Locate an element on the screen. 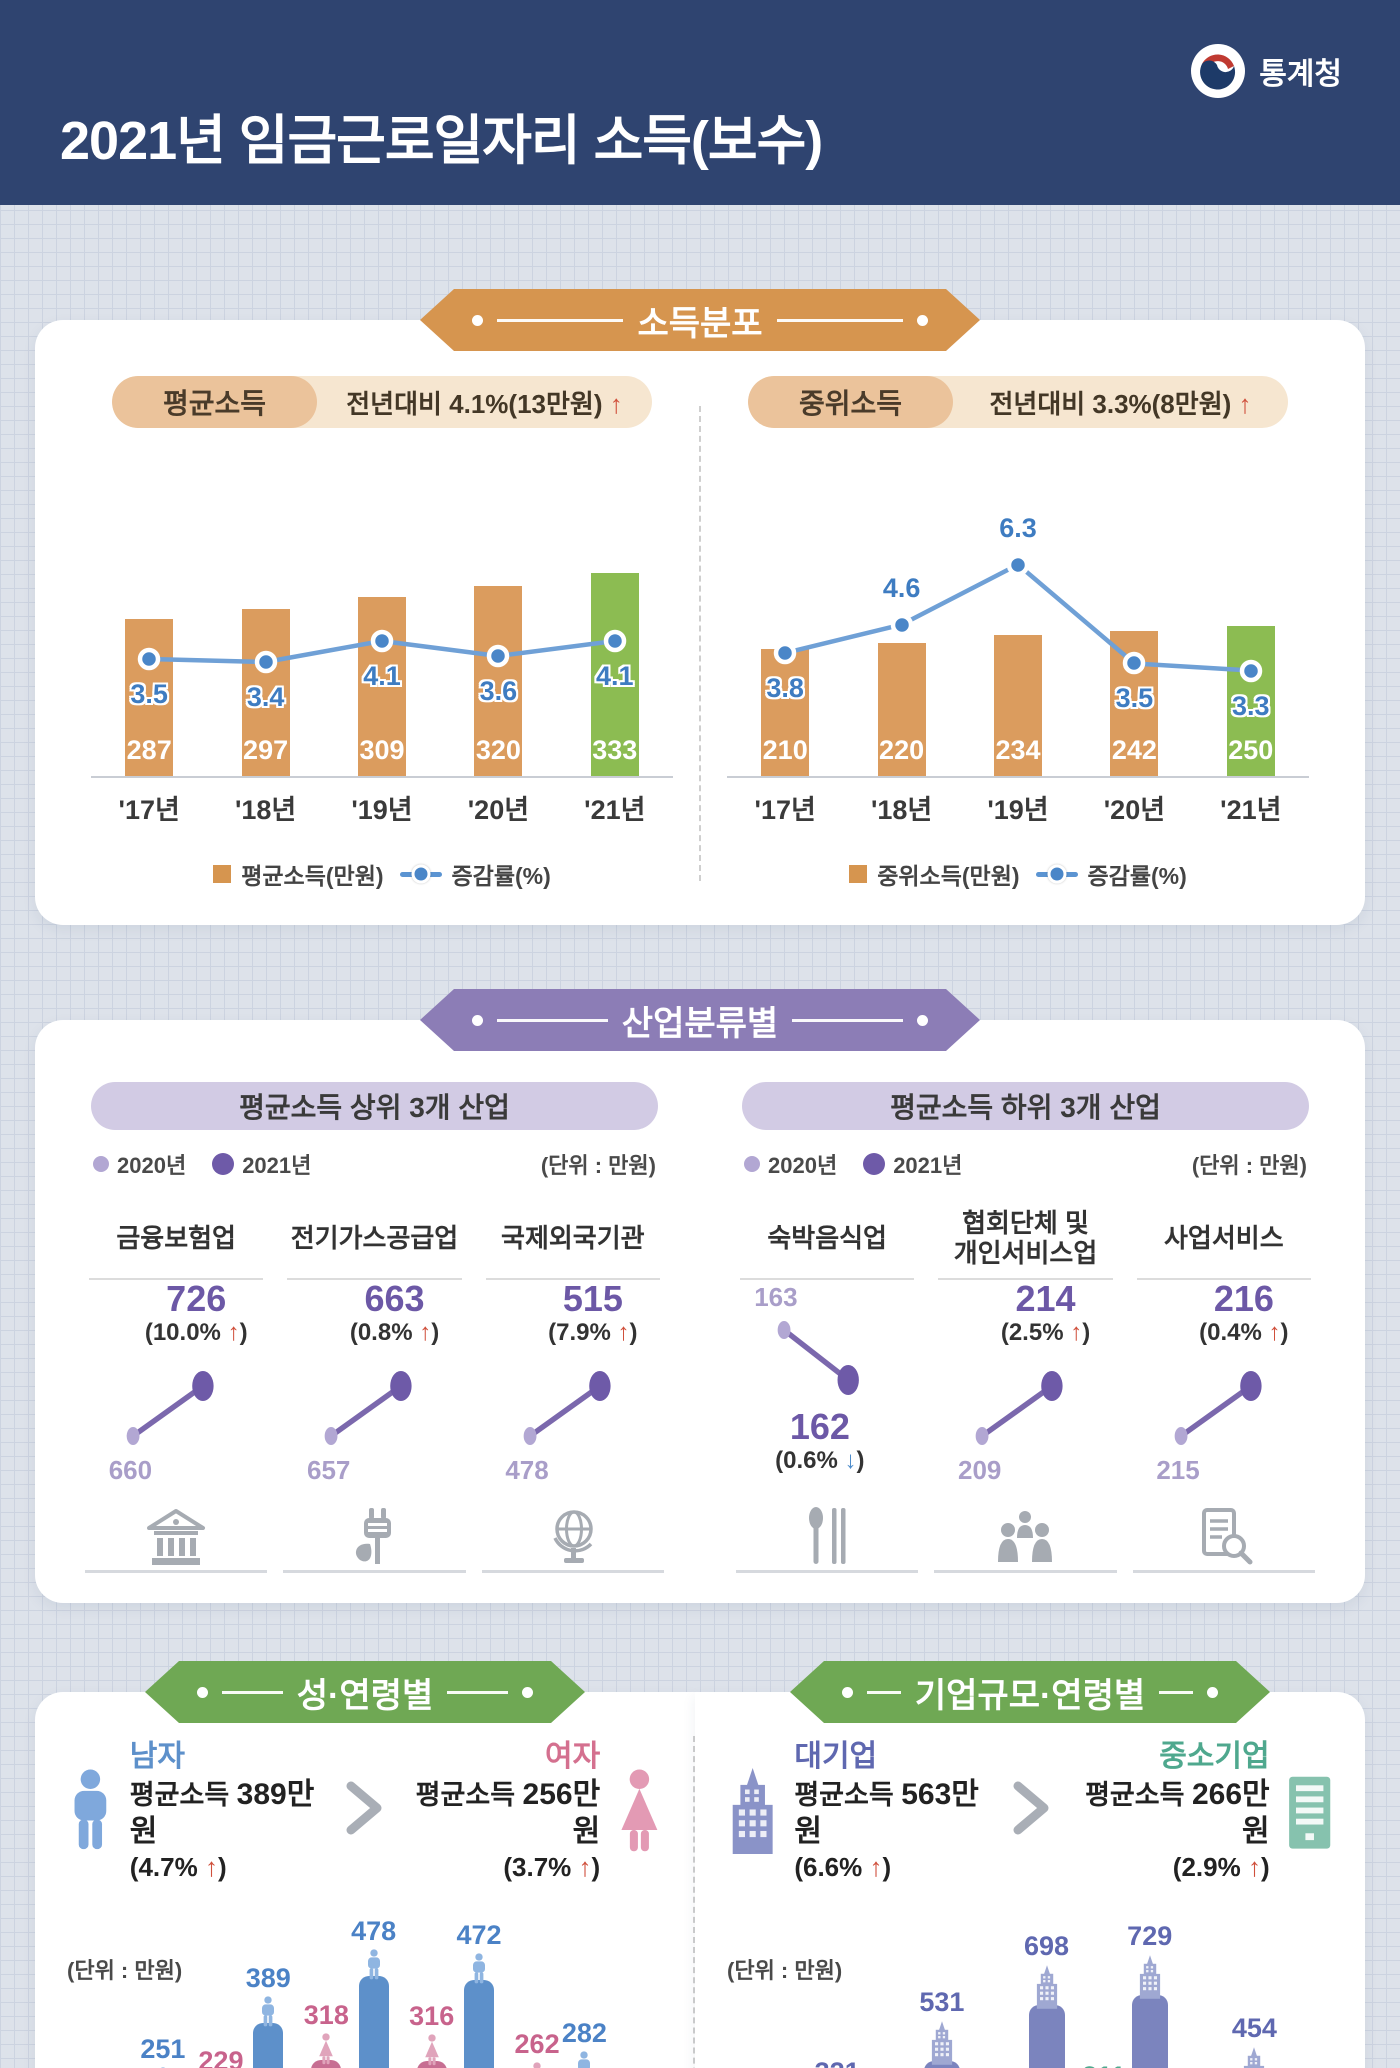 This screenshot has height=2068, width=1400. banner-label: 성·연령별 is located at coordinates (365, 1695).